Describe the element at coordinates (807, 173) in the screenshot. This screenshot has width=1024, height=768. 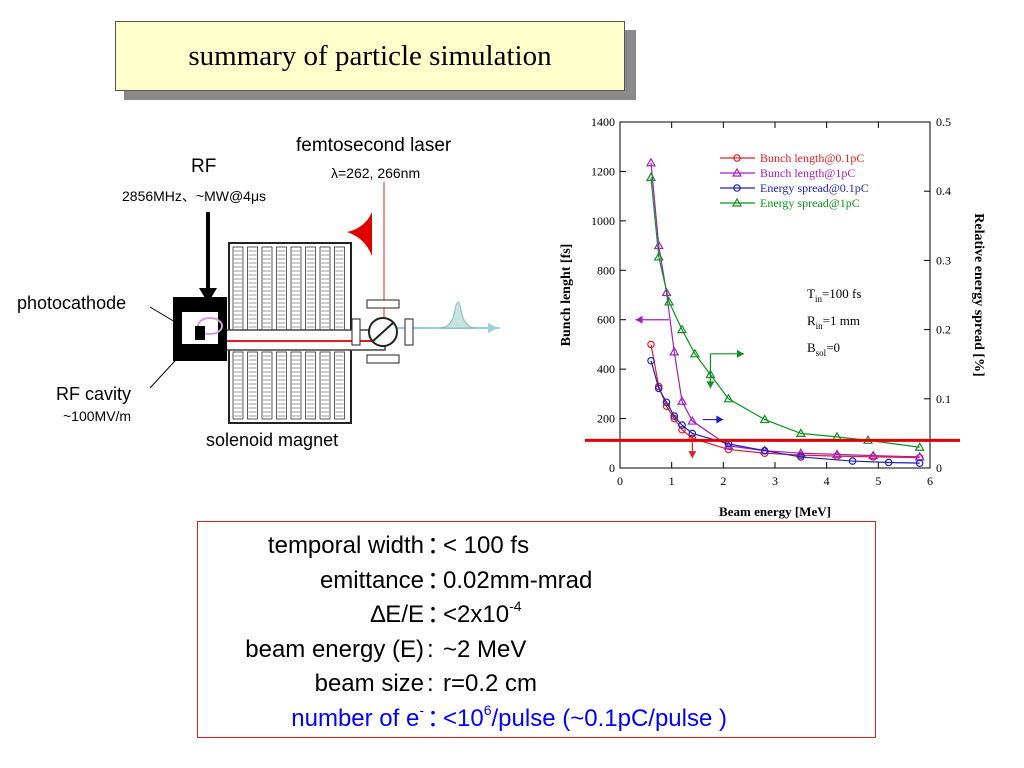
I see `legend-label: Bunch length@1pC` at that location.